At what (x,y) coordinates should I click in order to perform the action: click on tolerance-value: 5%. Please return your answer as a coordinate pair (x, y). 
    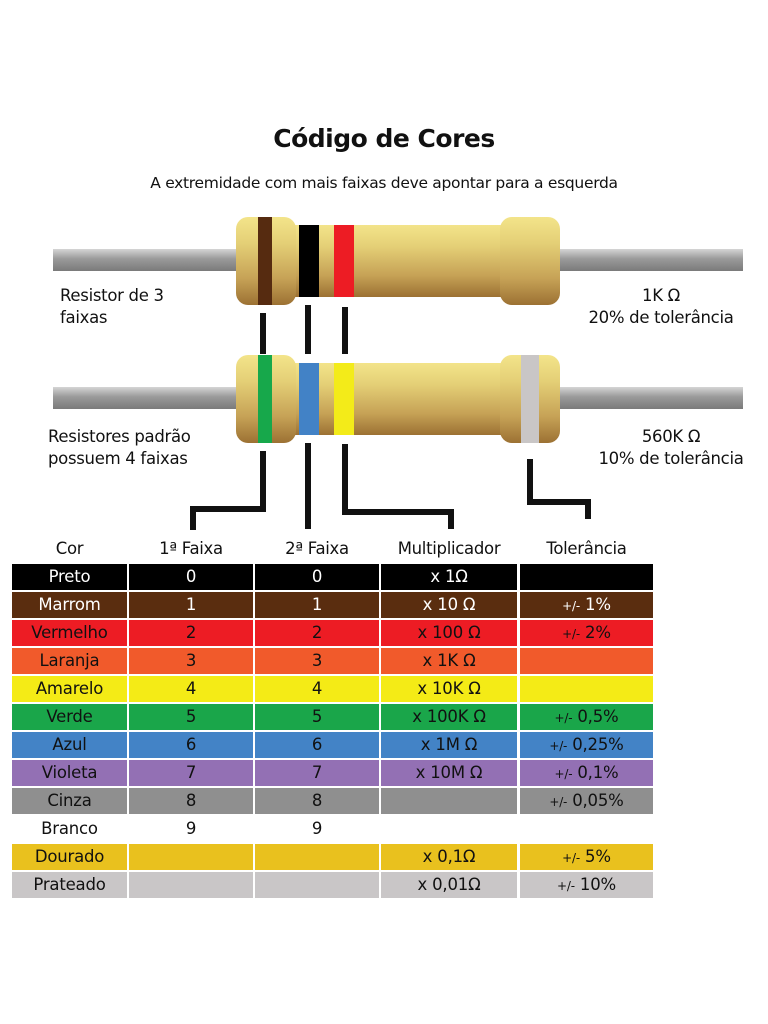
    Looking at the image, I should click on (598, 856).